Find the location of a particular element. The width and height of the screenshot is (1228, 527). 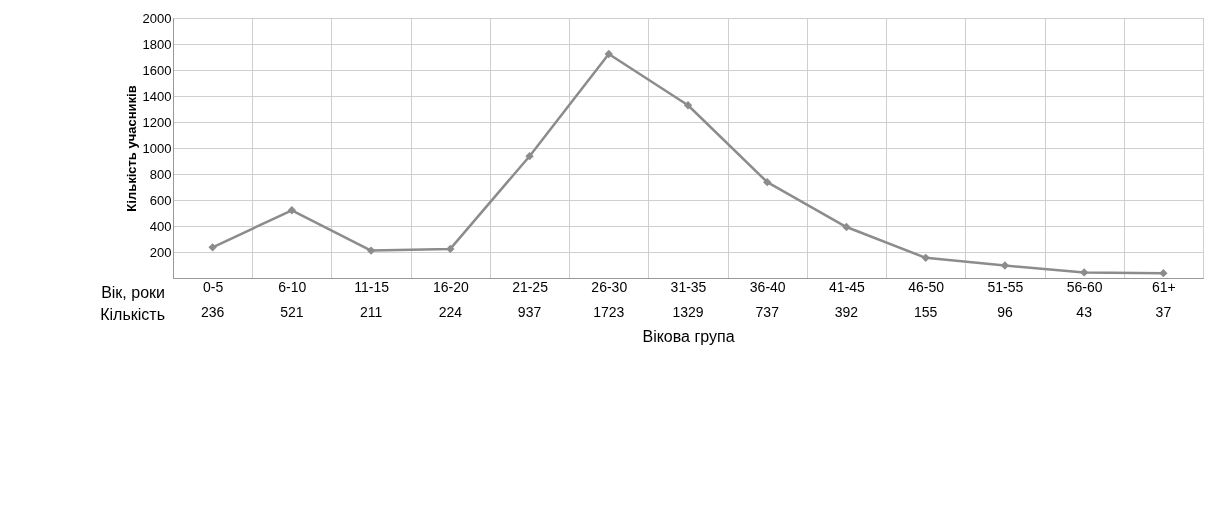

x-tick-label: 61+ is located at coordinates (1164, 286).